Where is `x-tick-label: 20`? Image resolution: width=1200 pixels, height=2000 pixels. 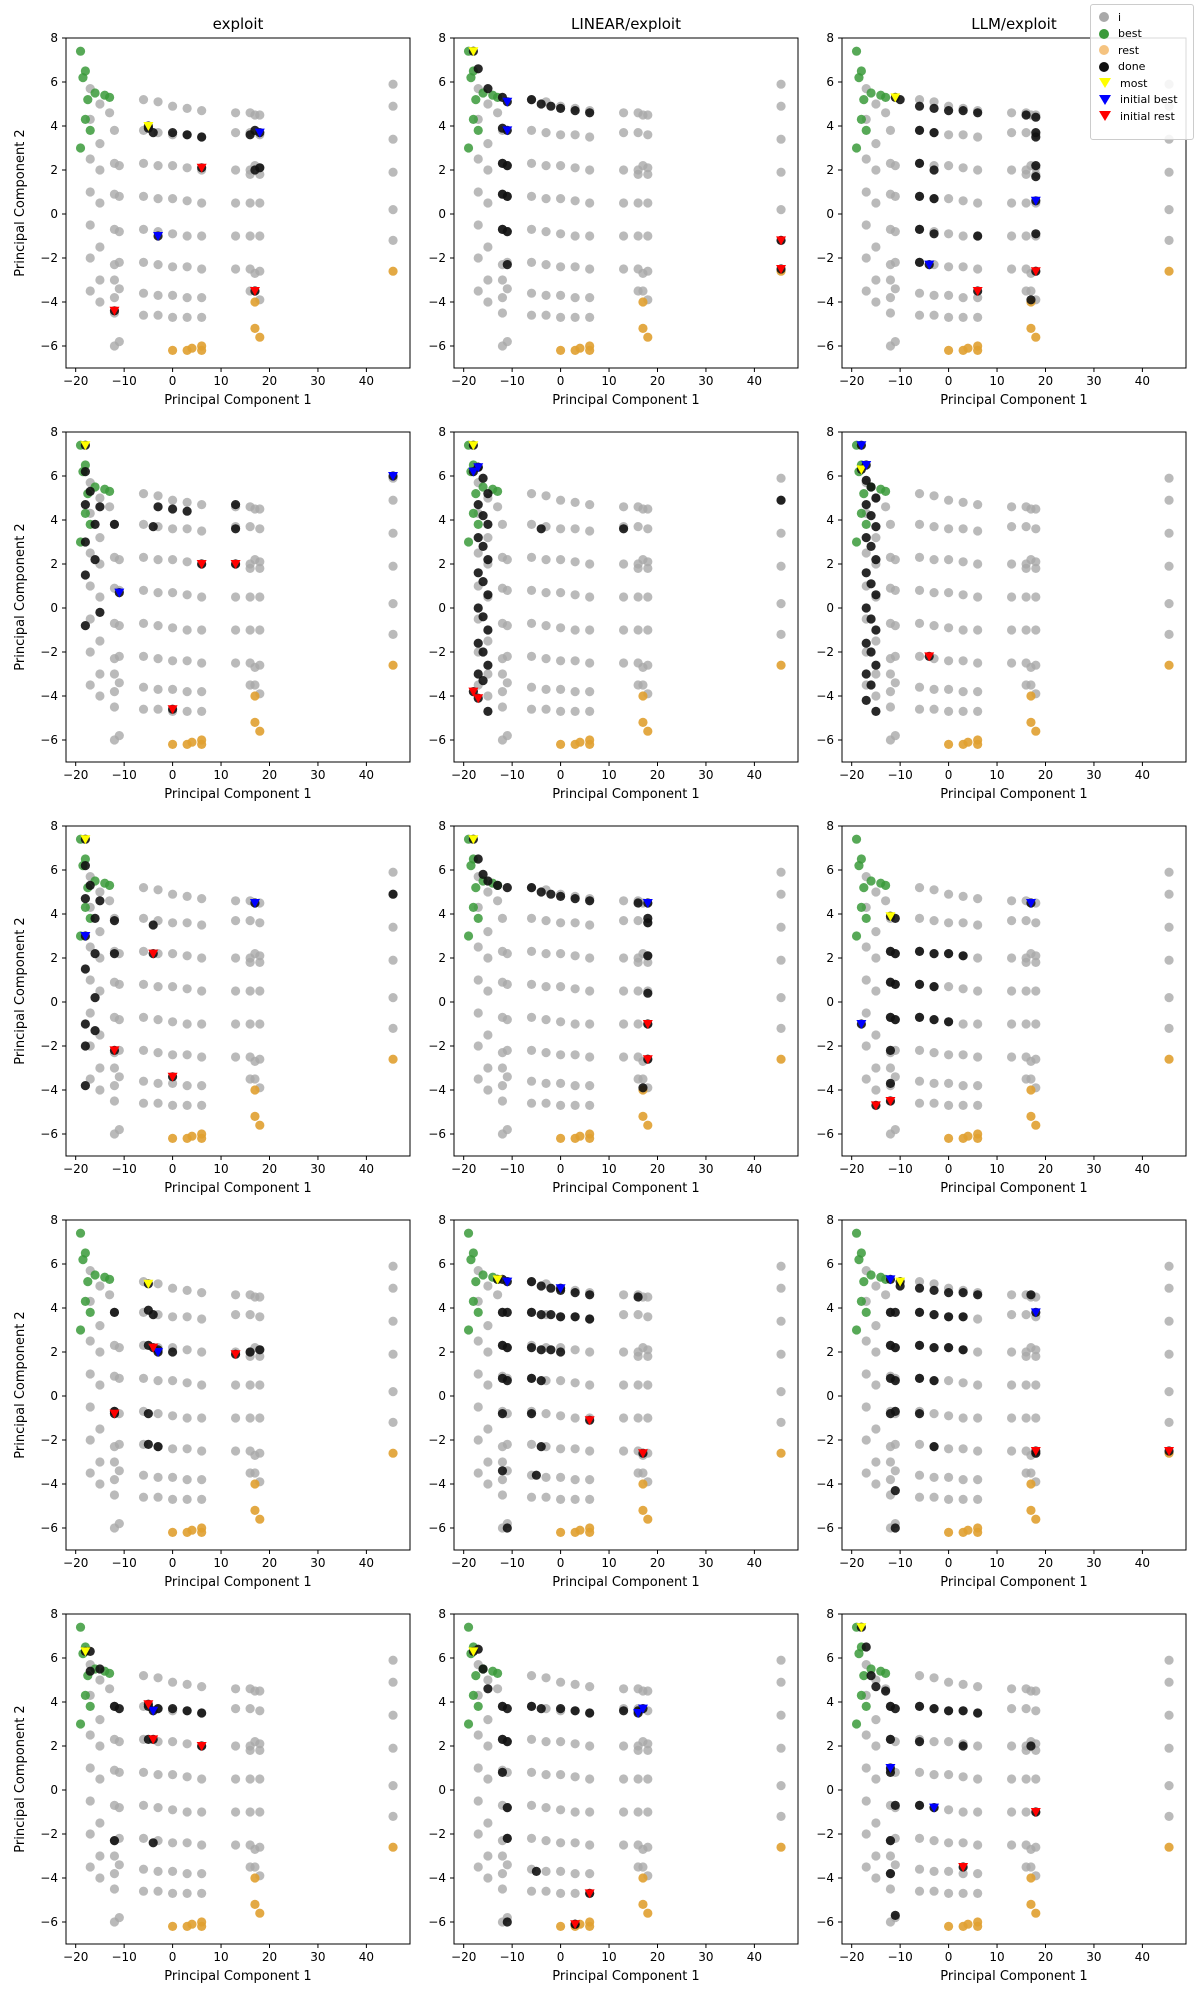
x-tick-label: 20 is located at coordinates (657, 1957).